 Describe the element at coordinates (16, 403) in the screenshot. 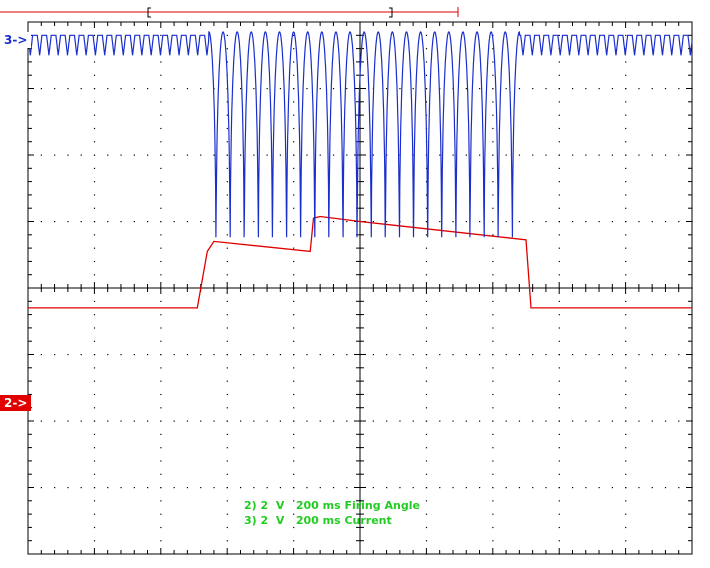

I see `channel-2-marker: 2->` at that location.